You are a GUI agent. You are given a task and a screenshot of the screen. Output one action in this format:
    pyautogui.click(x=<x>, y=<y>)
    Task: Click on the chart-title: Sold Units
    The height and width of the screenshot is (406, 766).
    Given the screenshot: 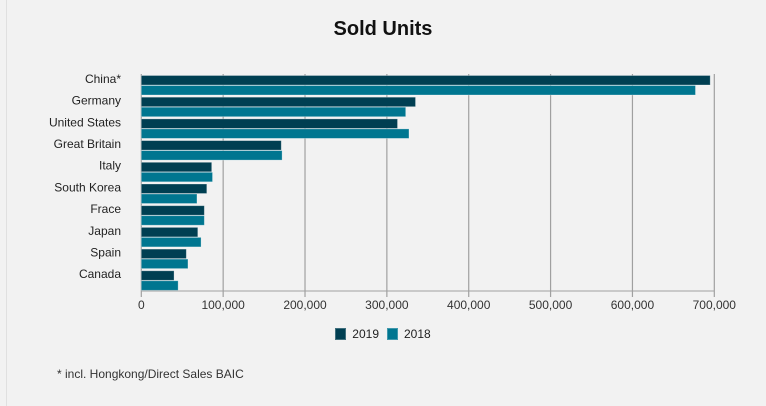 What is the action you would take?
    pyautogui.click(x=383, y=29)
    